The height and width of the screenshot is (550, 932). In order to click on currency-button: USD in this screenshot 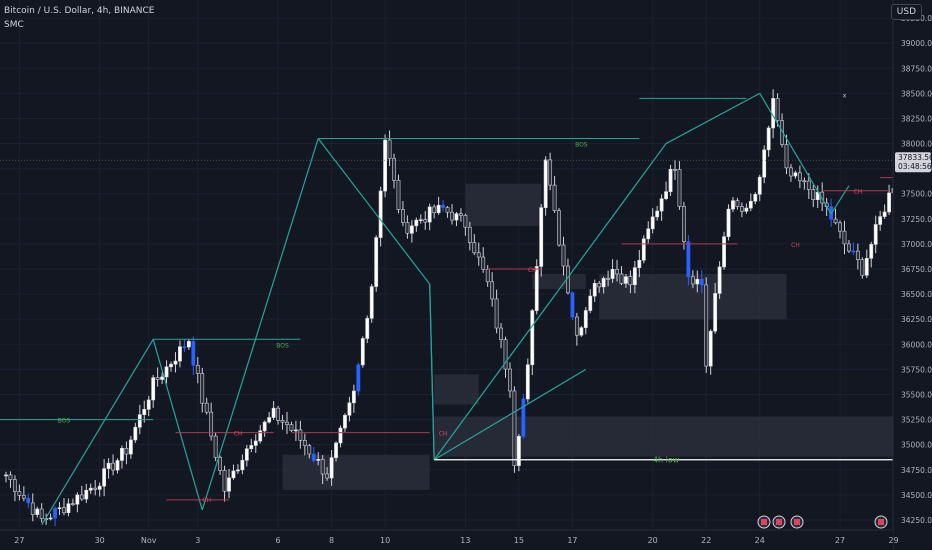, I will do `click(906, 12)`.